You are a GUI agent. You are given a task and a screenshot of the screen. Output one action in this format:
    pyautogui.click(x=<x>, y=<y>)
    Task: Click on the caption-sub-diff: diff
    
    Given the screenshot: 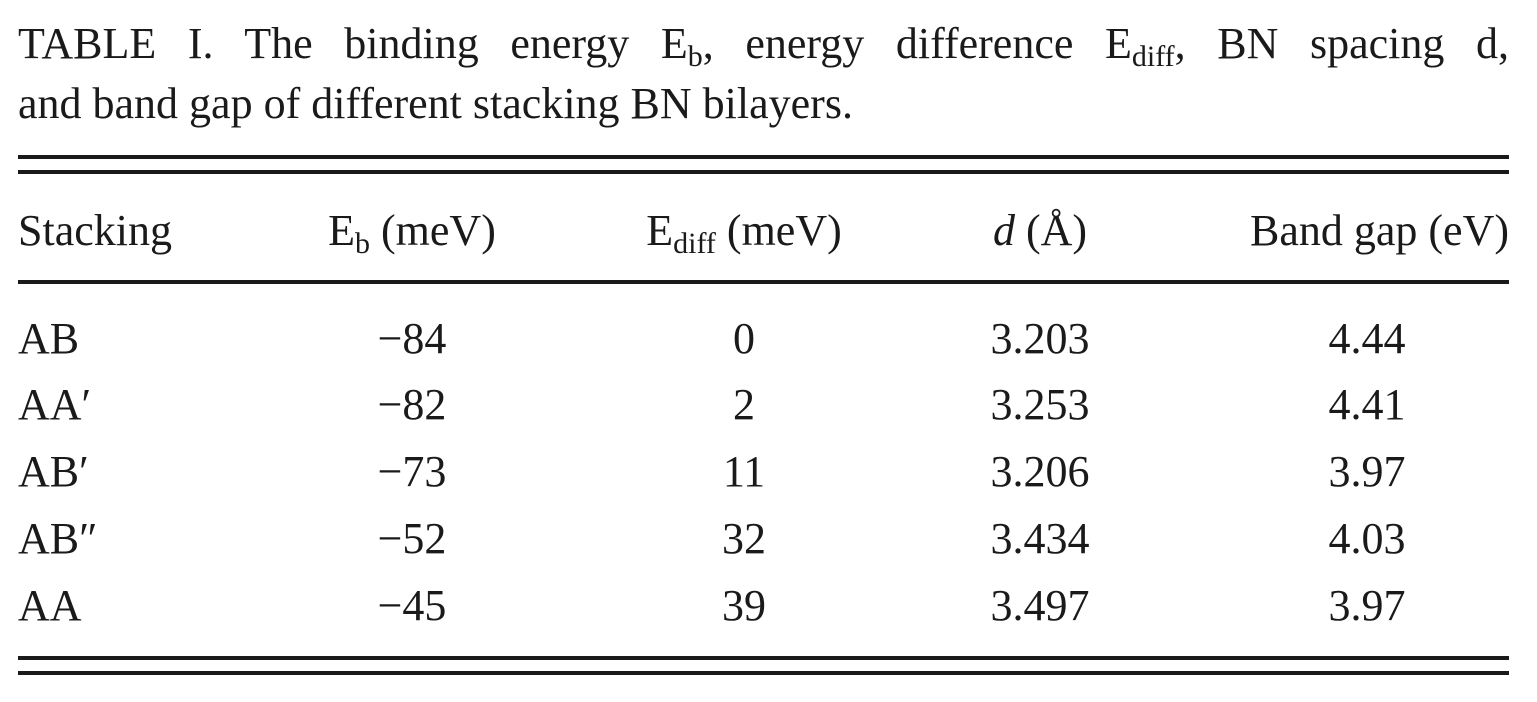 What is the action you would take?
    pyautogui.click(x=1153, y=56)
    